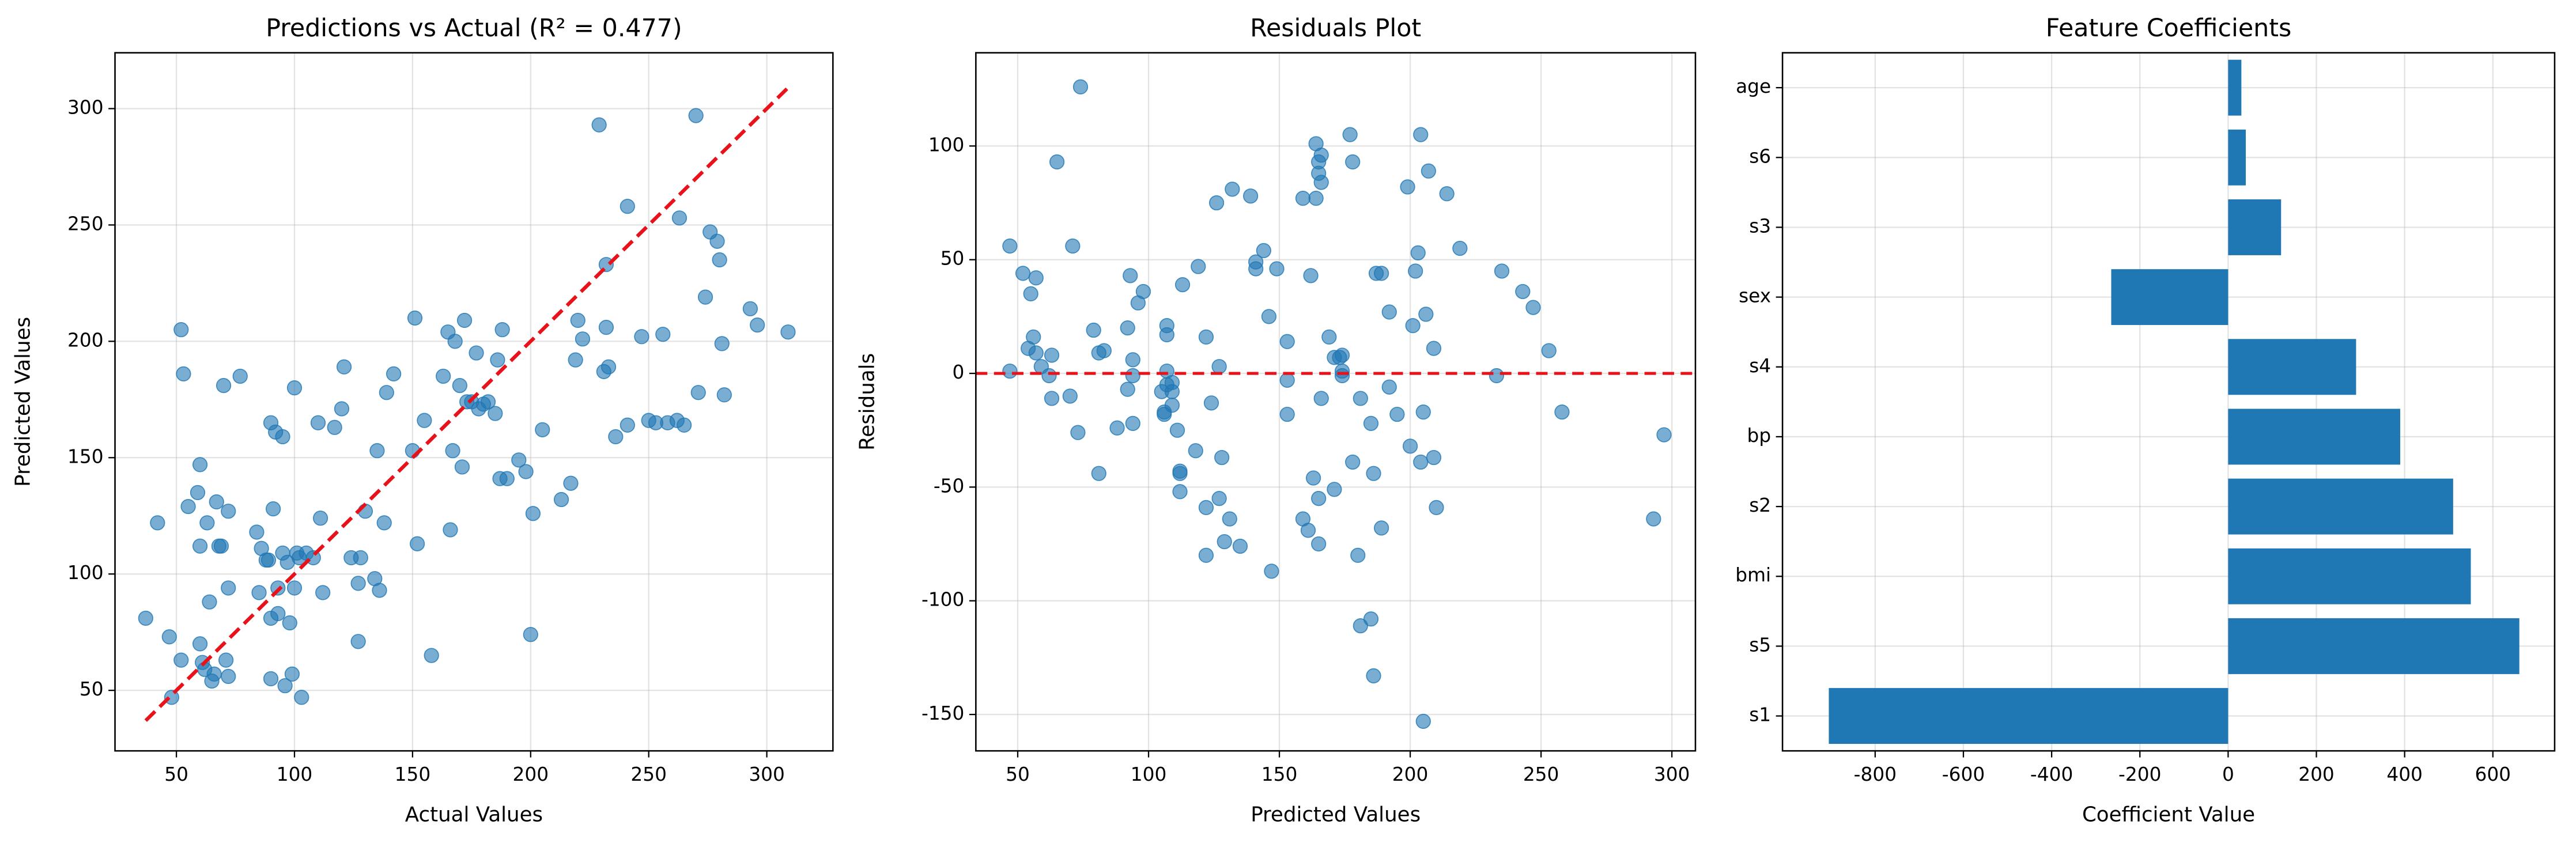  I want to click on y-tick-label: bp, so click(1759, 436).